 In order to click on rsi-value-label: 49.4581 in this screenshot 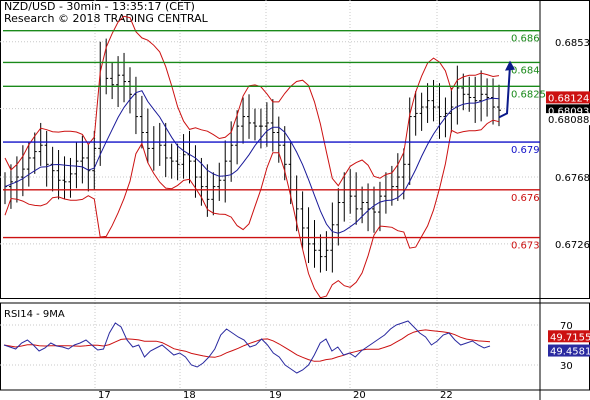, I will do `click(570, 352)`.